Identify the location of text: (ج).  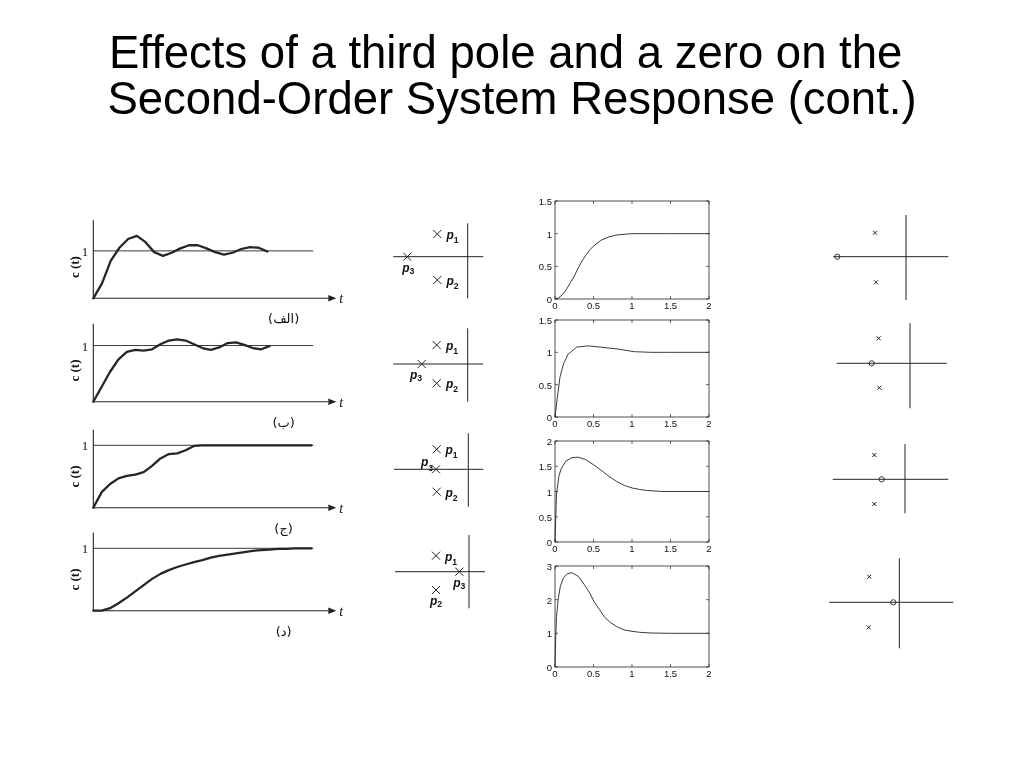
(283, 528).